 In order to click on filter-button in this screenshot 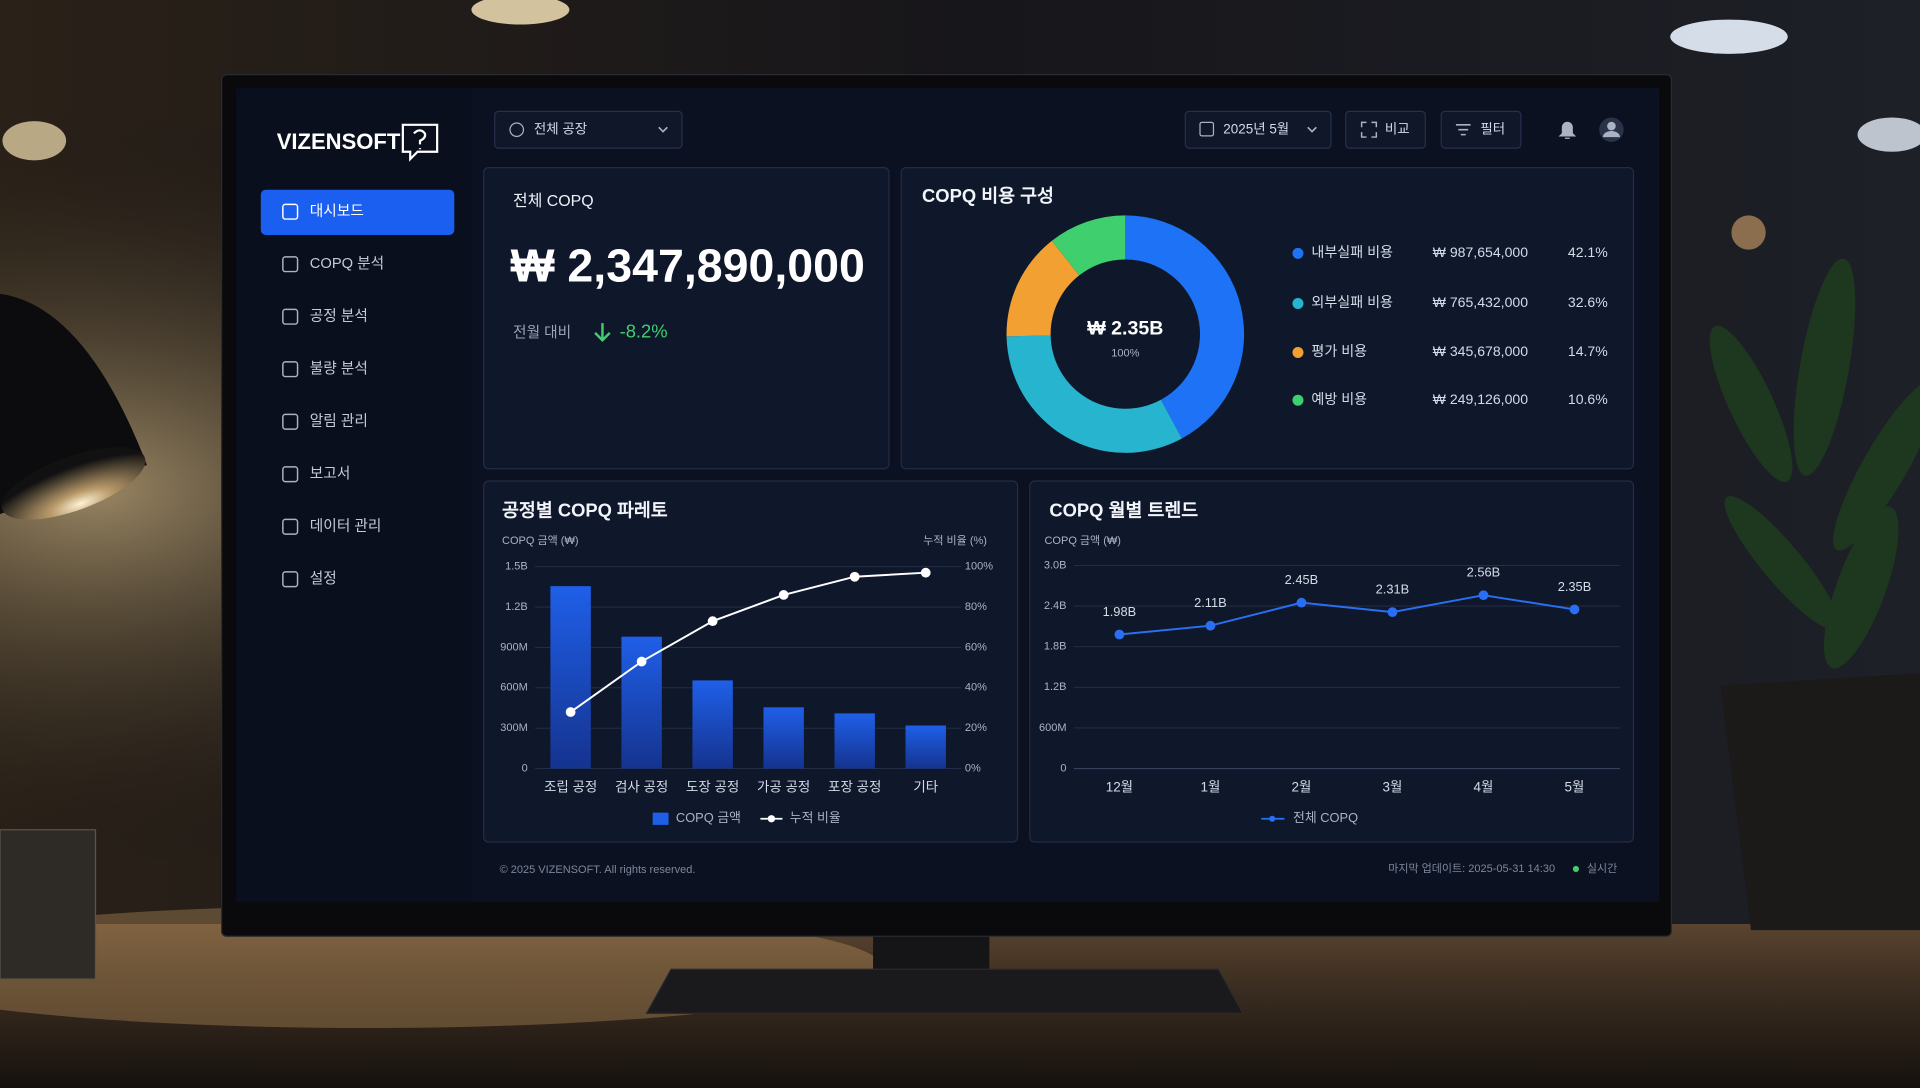, I will do `click(1481, 129)`.